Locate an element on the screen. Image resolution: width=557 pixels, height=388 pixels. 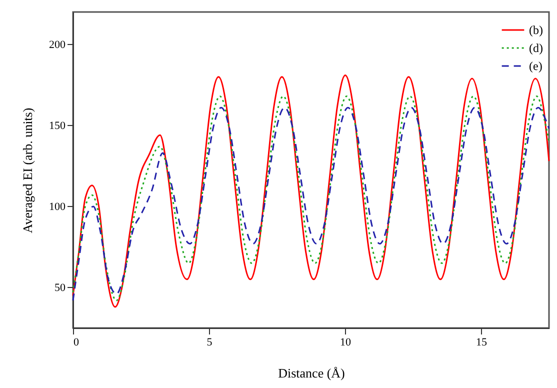
y-tick-label: 100 is located at coordinates (57, 206).